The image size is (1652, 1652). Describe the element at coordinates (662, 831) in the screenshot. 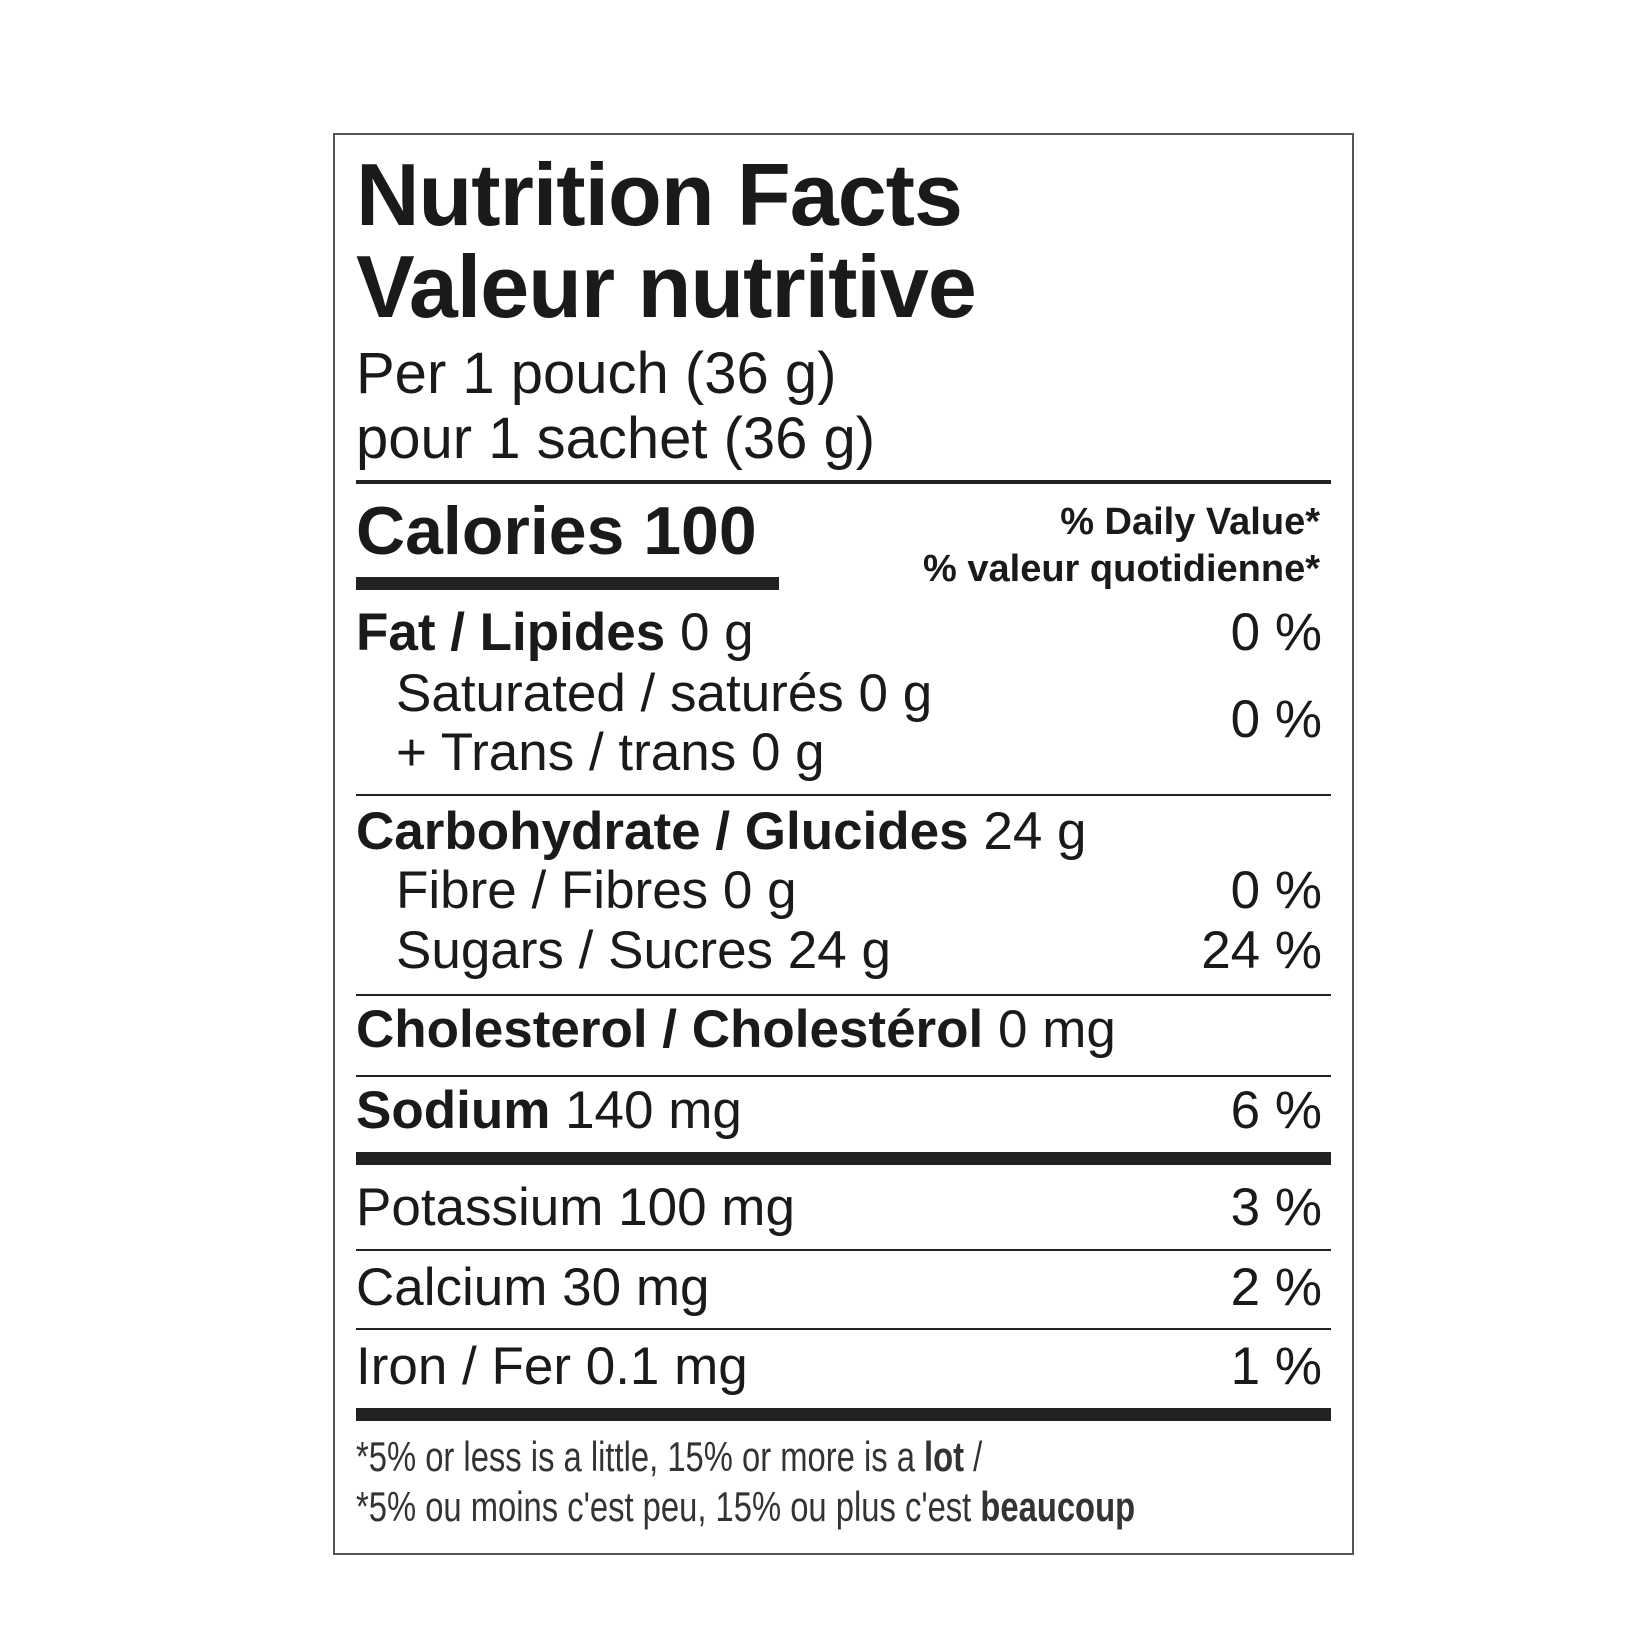

I see `carbohydrate-label: Carbohydrate / Glucides` at that location.